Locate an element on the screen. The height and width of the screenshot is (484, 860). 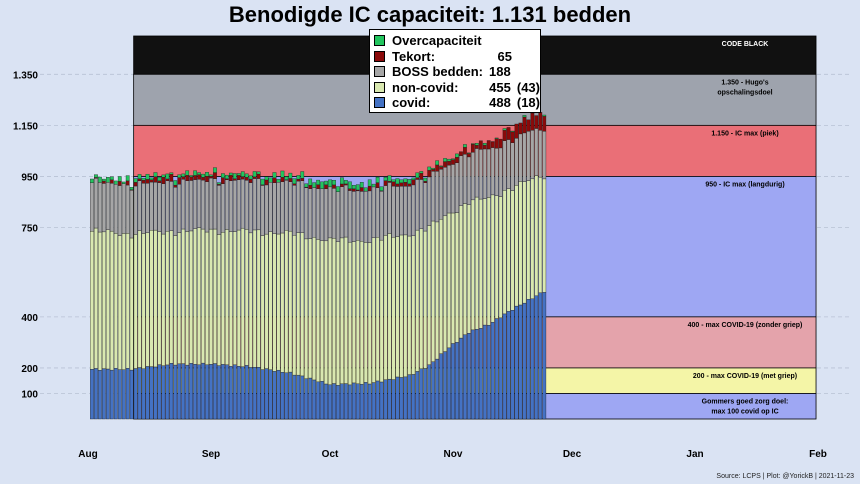
zone-label: CODE BLACK is located at coordinates (745, 44).